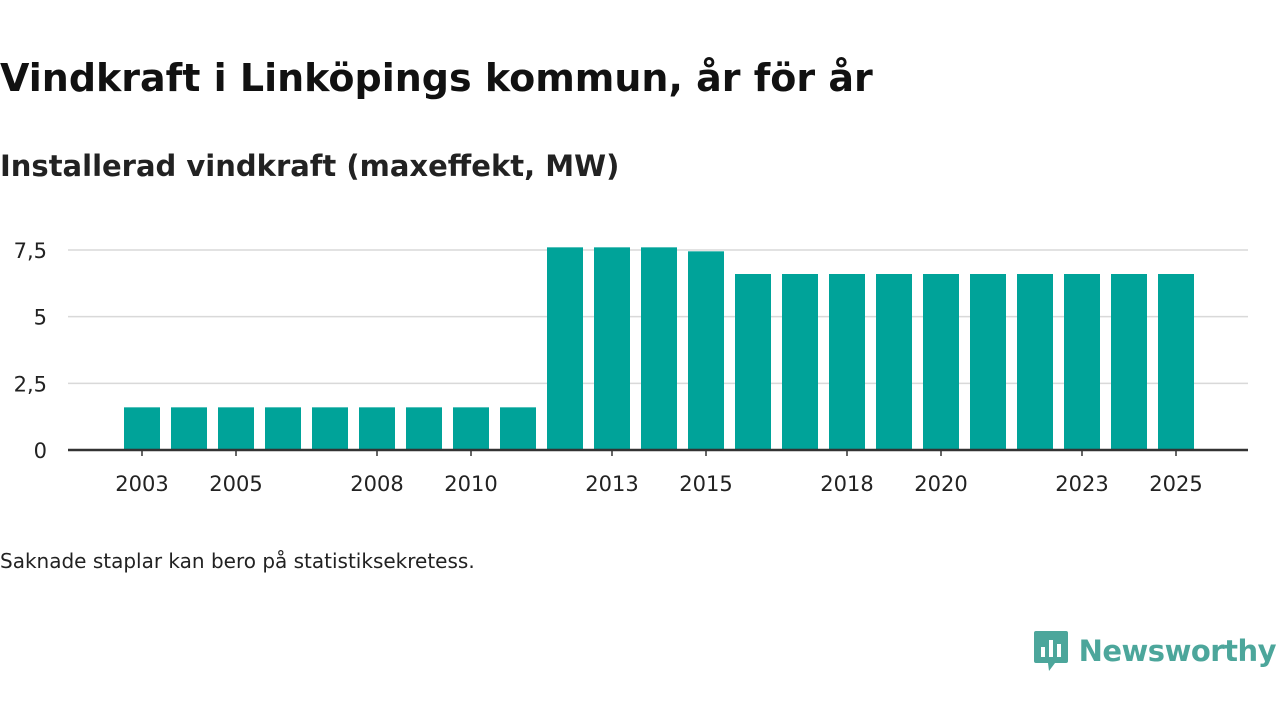  I want to click on chart-speech-bubble-icon, so click(1050, 651).